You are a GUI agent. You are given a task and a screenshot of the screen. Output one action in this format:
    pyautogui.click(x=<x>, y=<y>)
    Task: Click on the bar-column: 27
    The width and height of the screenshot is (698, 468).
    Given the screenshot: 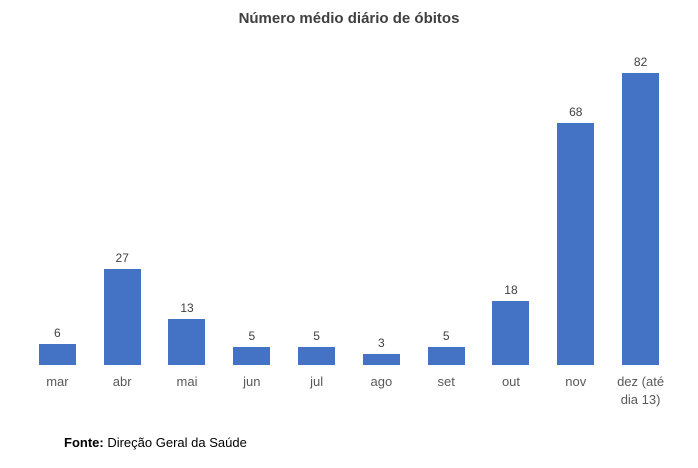 What is the action you would take?
    pyautogui.click(x=122, y=206)
    